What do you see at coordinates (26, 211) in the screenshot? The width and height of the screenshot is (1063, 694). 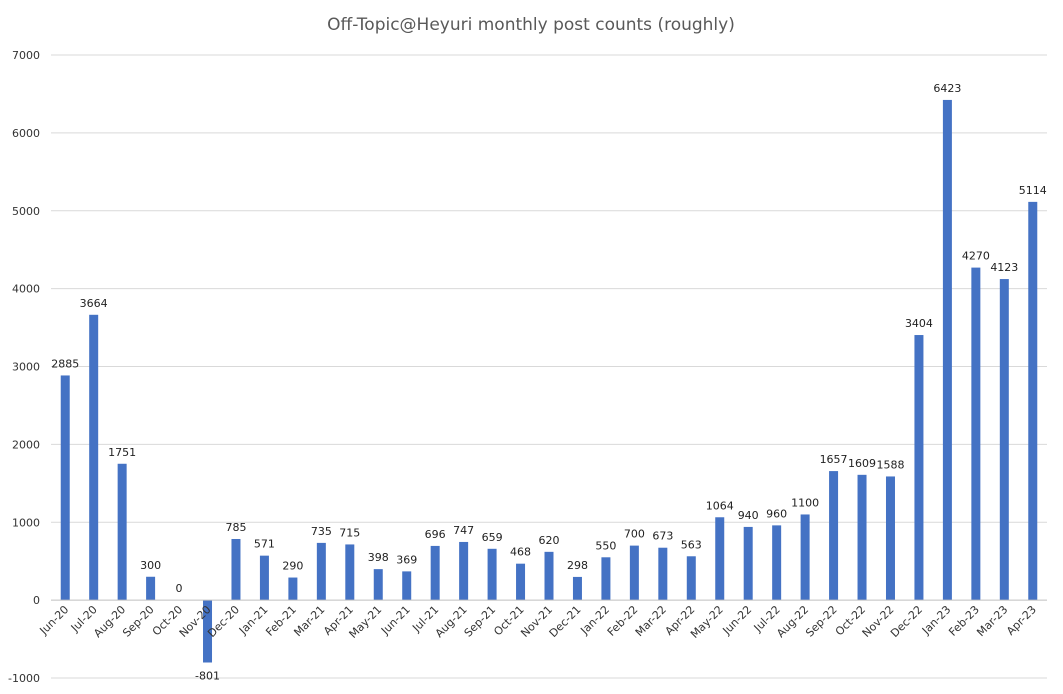 I see `y-tick-label: 5000` at bounding box center [26, 211].